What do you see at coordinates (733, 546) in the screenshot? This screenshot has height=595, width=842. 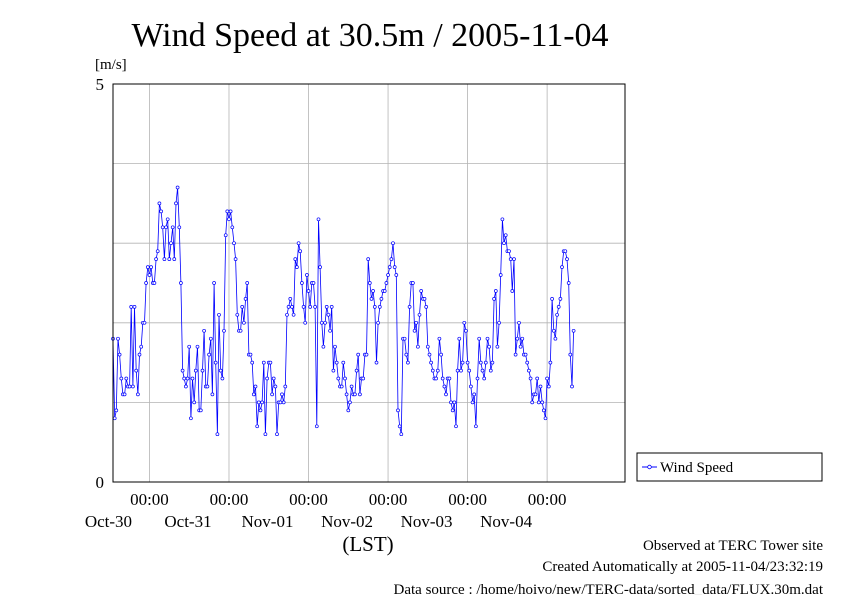 I see `footer-site: Observed at TERC Tower site` at bounding box center [733, 546].